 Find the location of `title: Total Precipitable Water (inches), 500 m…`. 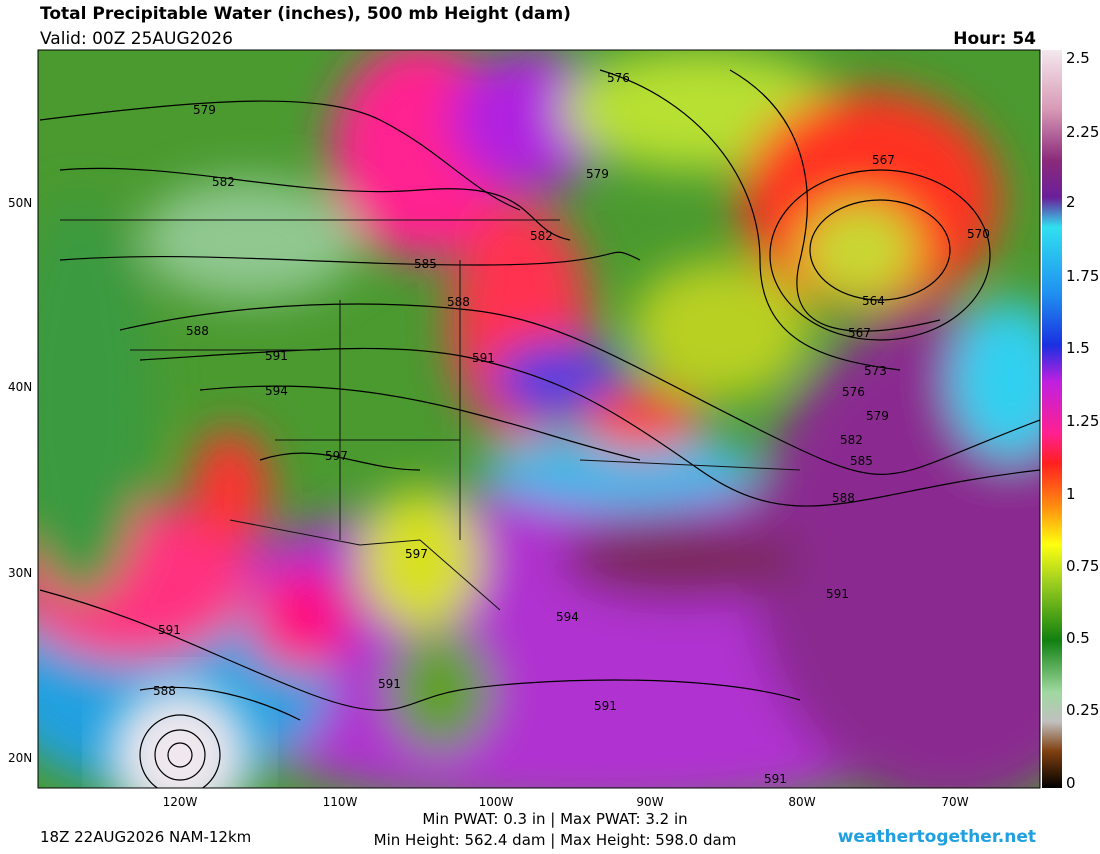

title: Total Precipitable Water (inches), 500 m… is located at coordinates (305, 14).